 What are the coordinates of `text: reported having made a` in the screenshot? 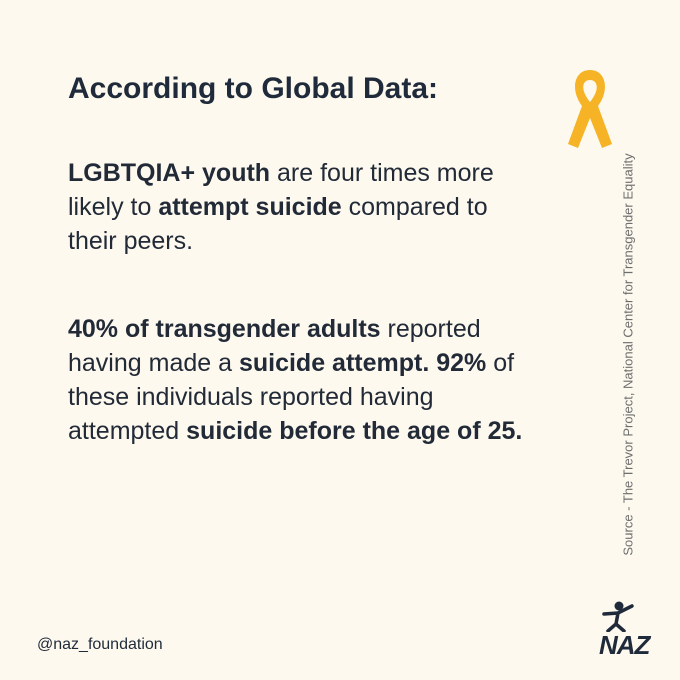 It's located at (274, 346).